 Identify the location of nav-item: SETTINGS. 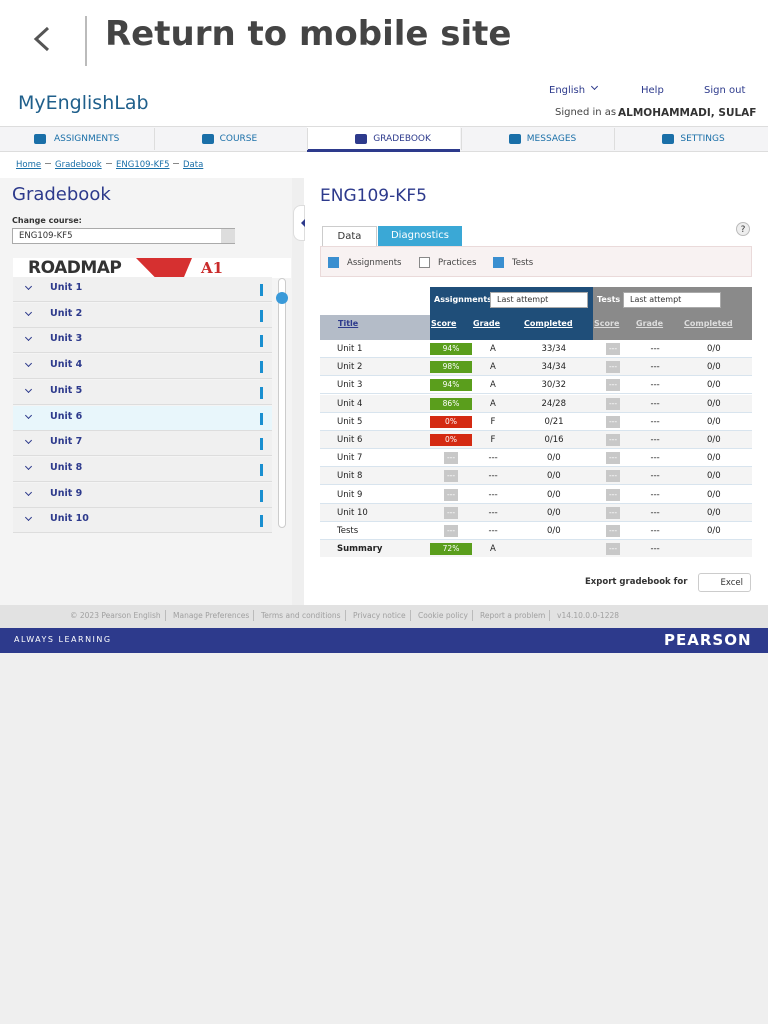
(702, 139).